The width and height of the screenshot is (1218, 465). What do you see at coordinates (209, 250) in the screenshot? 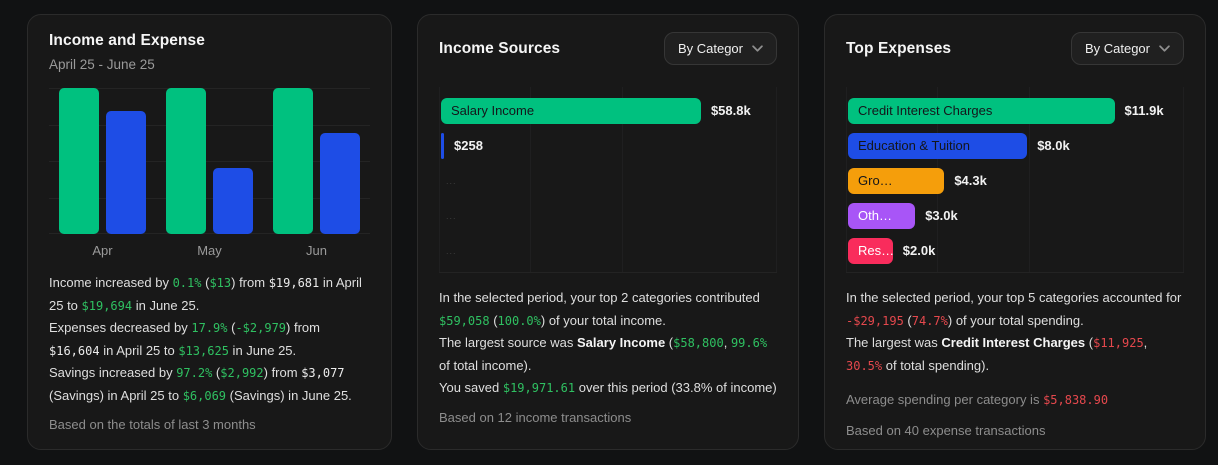
I see `x-label-may: May` at bounding box center [209, 250].